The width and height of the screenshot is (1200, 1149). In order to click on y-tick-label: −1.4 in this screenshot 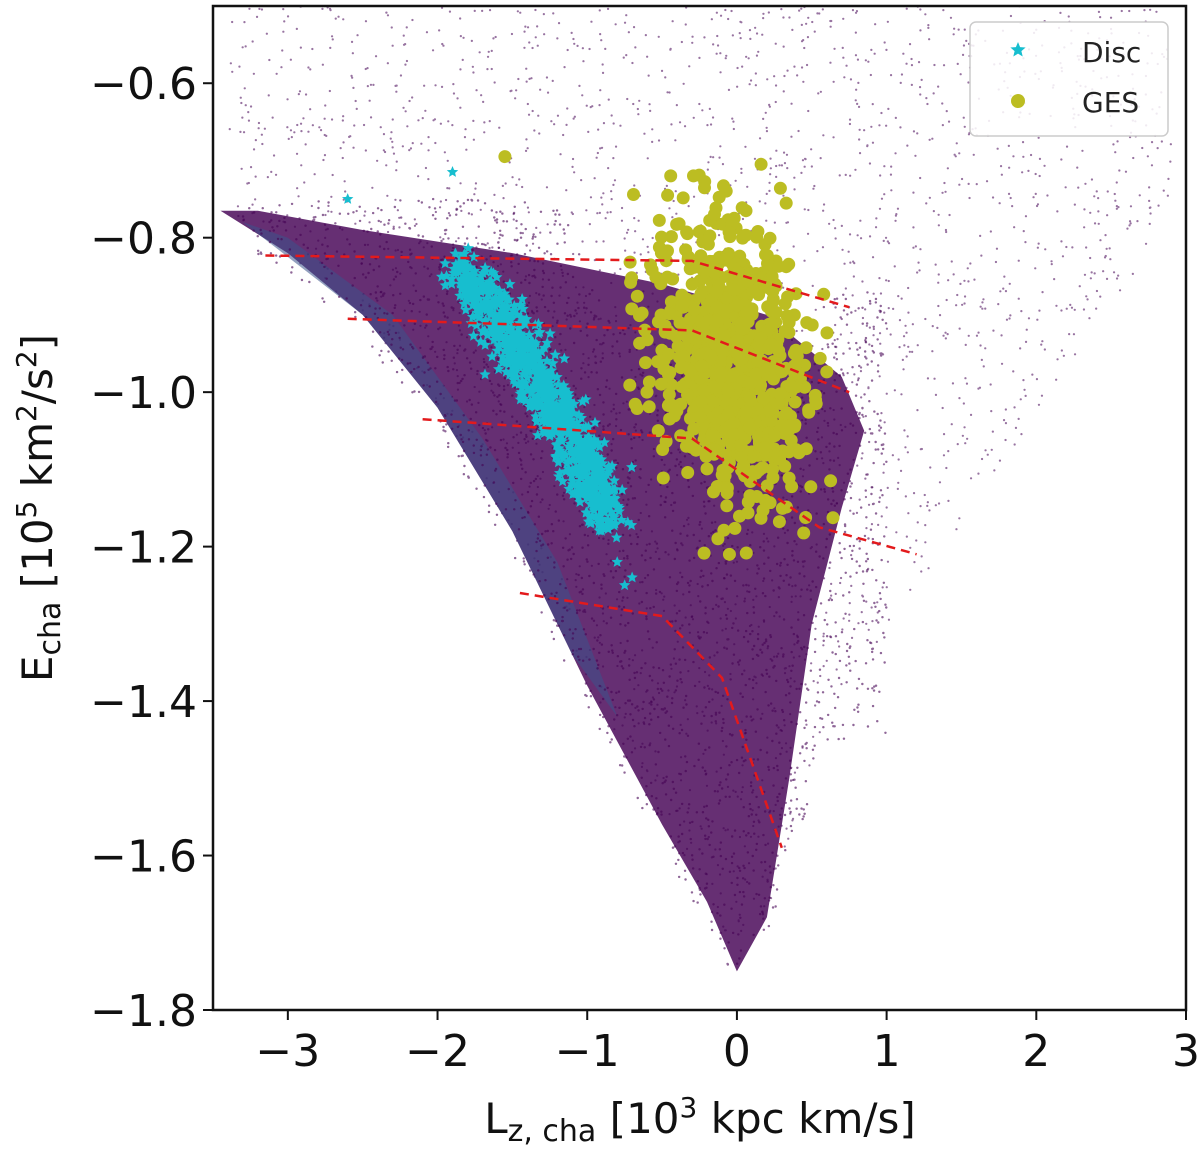, I will do `click(143, 702)`.